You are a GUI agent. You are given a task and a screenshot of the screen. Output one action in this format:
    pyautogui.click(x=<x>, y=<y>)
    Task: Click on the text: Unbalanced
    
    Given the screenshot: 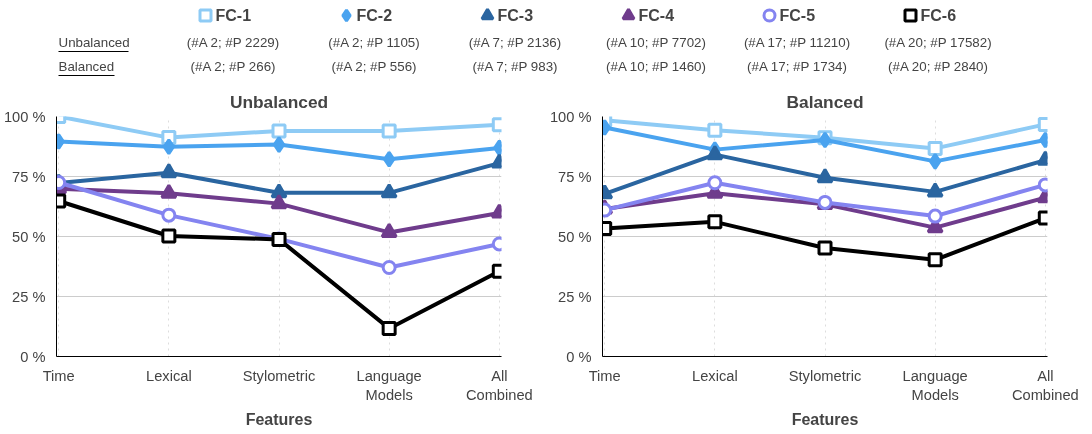 What is the action you would take?
    pyautogui.click(x=94, y=42)
    